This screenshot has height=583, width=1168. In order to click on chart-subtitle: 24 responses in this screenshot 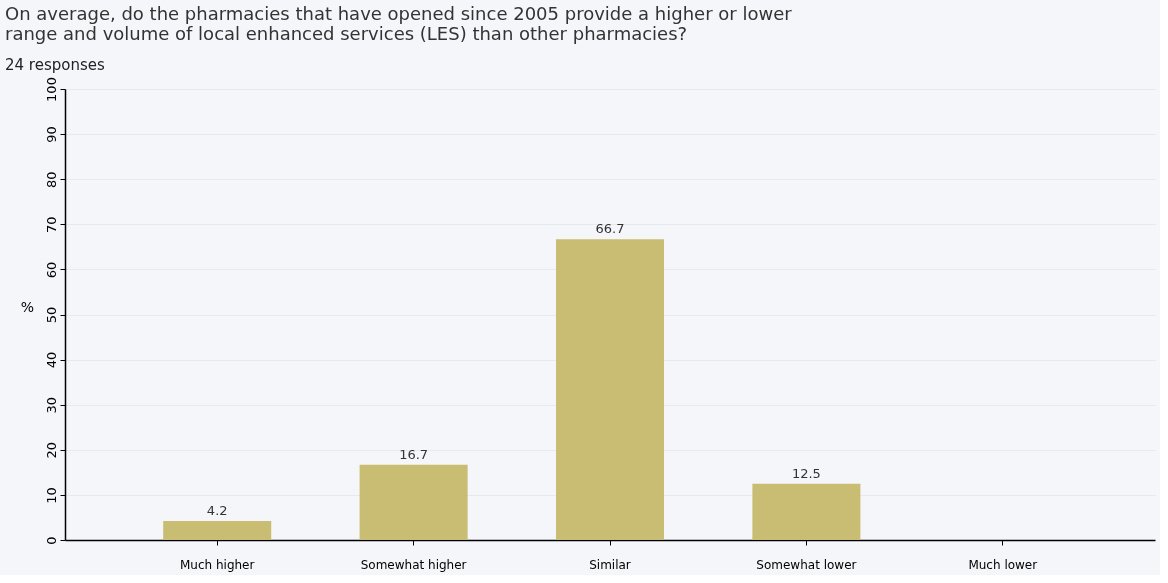, I will do `click(55, 64)`.